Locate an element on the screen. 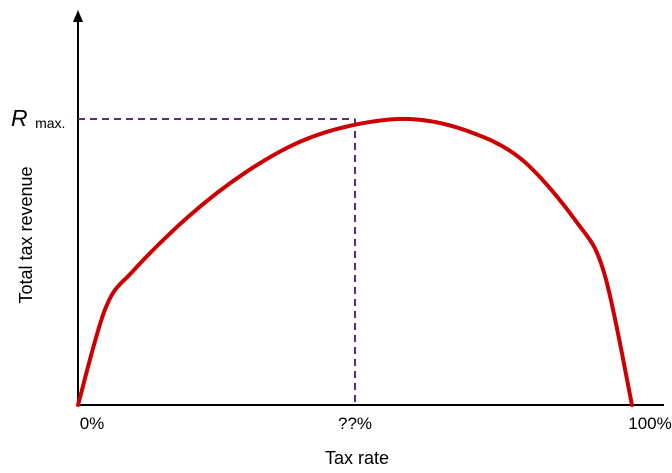 This screenshot has height=473, width=672. rmax-symbol: R is located at coordinates (19, 118).